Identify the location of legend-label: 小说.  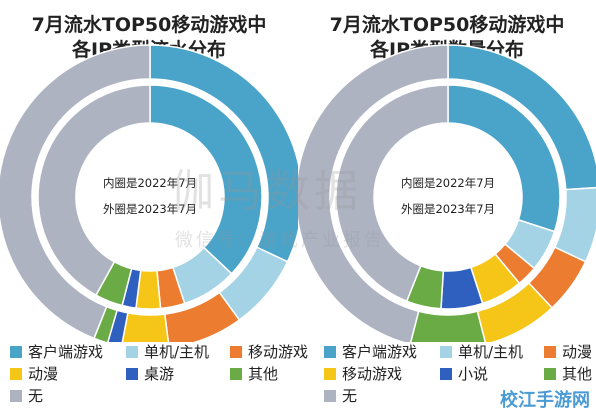
(473, 374).